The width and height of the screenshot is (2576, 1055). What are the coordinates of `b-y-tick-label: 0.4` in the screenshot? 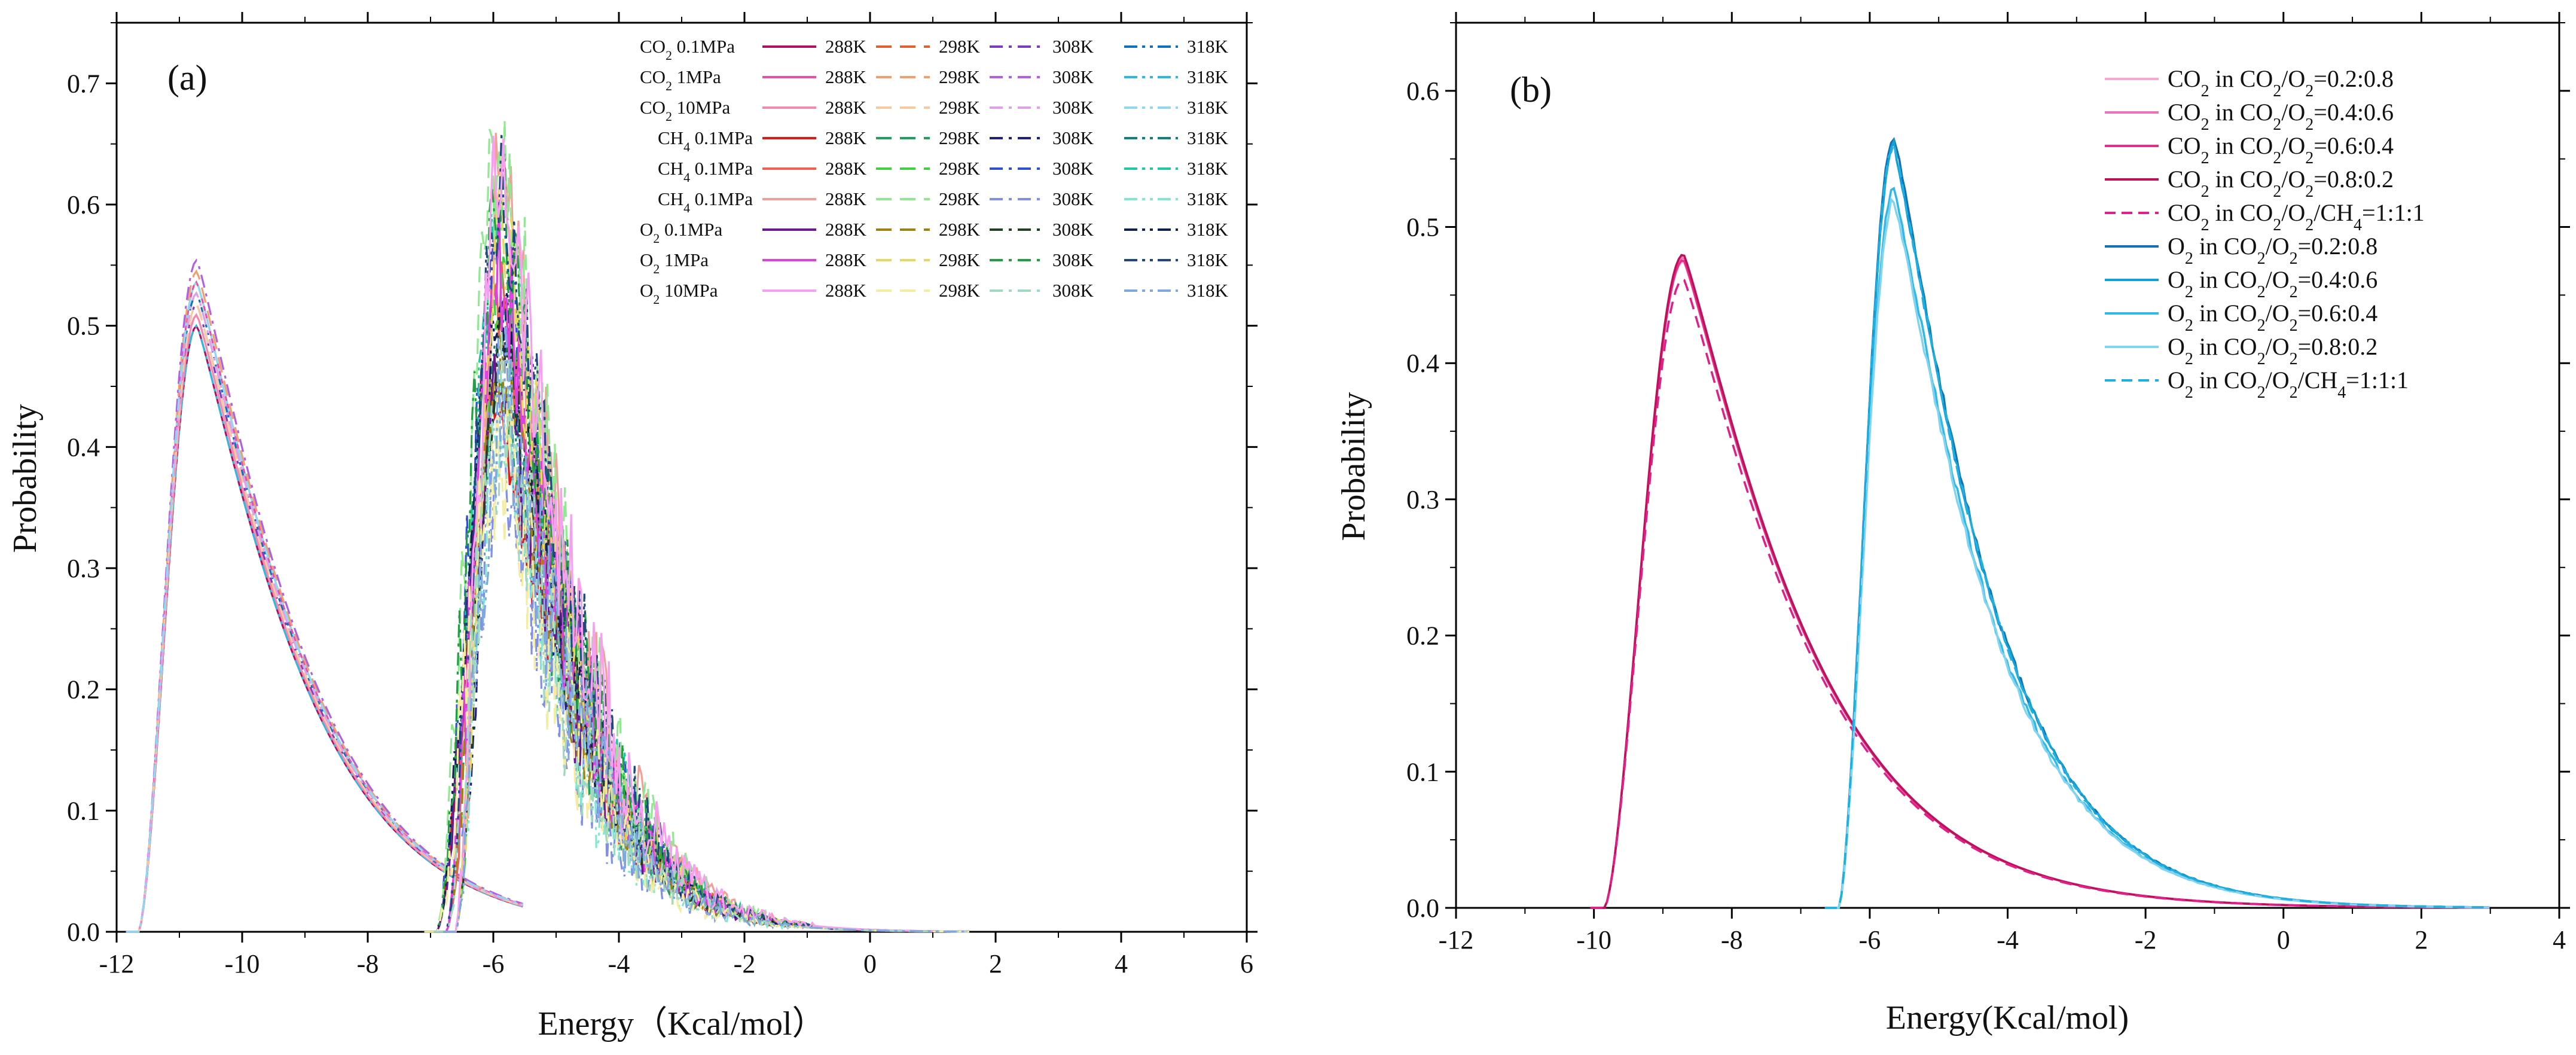 It's located at (1422, 363).